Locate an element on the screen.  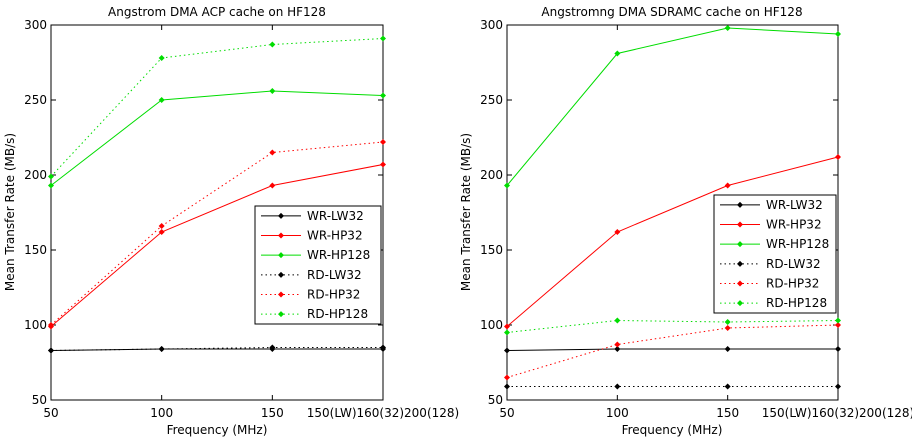
left-x-tick-label: 50 is located at coordinates (50, 413).